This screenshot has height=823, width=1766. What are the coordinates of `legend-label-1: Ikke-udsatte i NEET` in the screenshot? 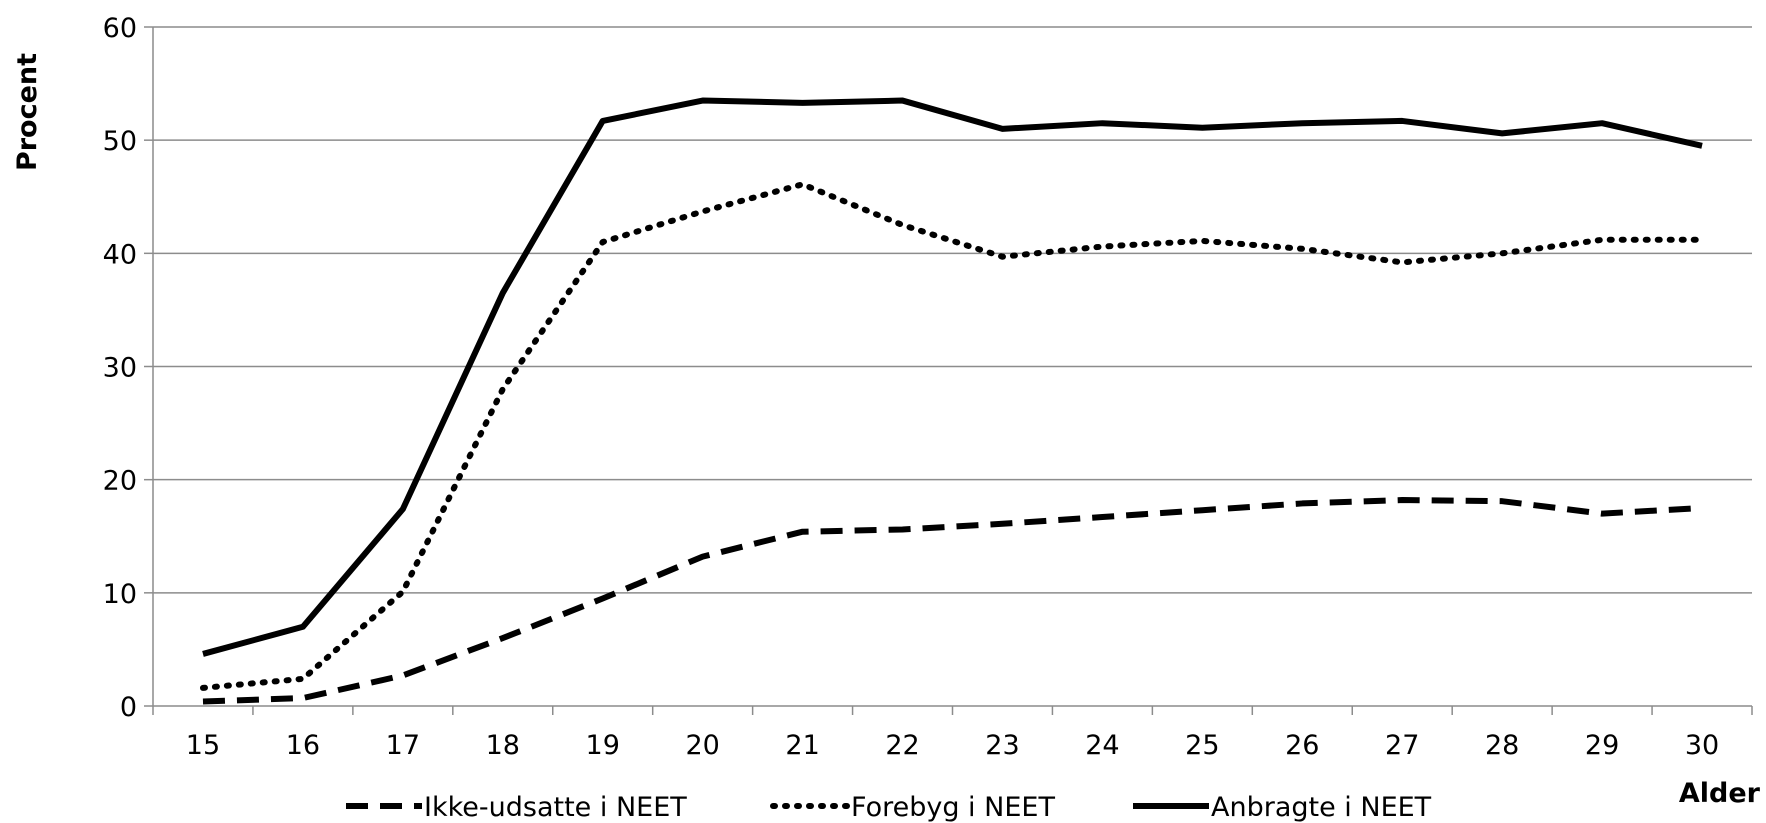 It's located at (555, 807).